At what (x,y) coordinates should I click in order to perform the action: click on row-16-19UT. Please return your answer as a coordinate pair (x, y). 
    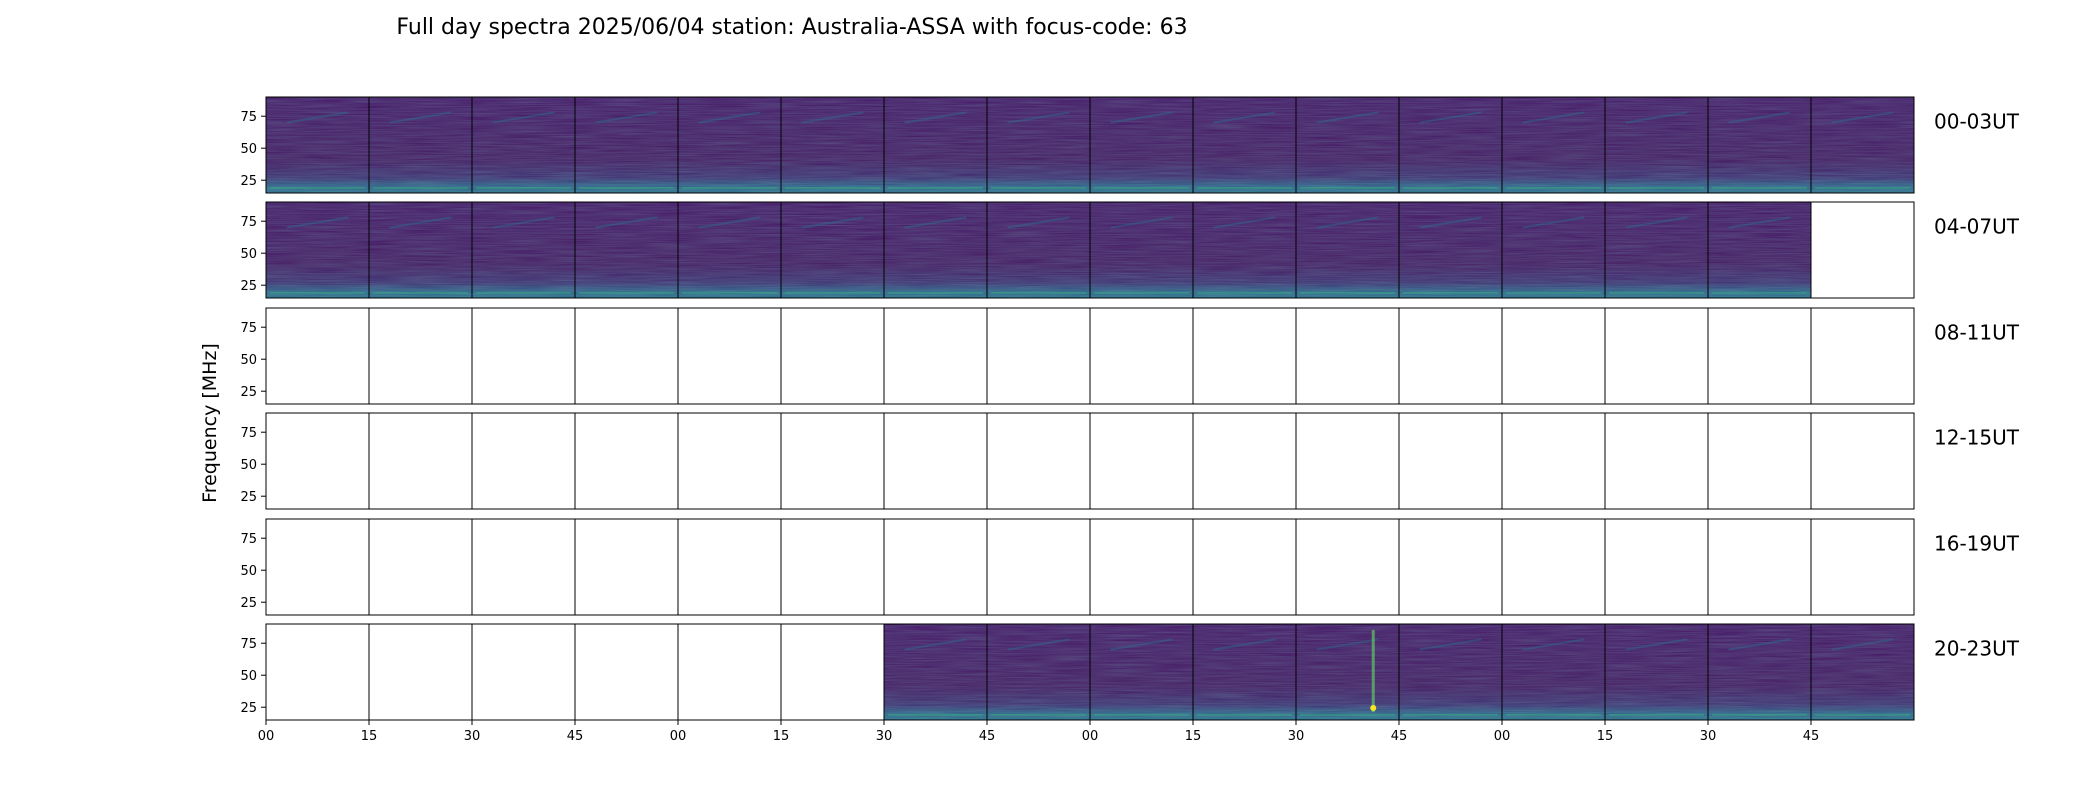
    Looking at the image, I should click on (1090, 567).